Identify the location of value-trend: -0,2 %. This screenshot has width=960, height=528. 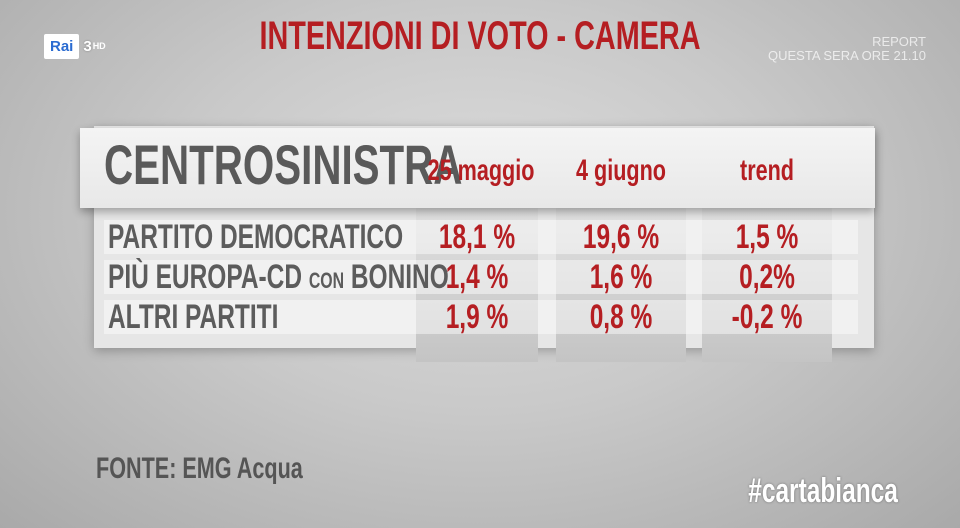
(767, 317).